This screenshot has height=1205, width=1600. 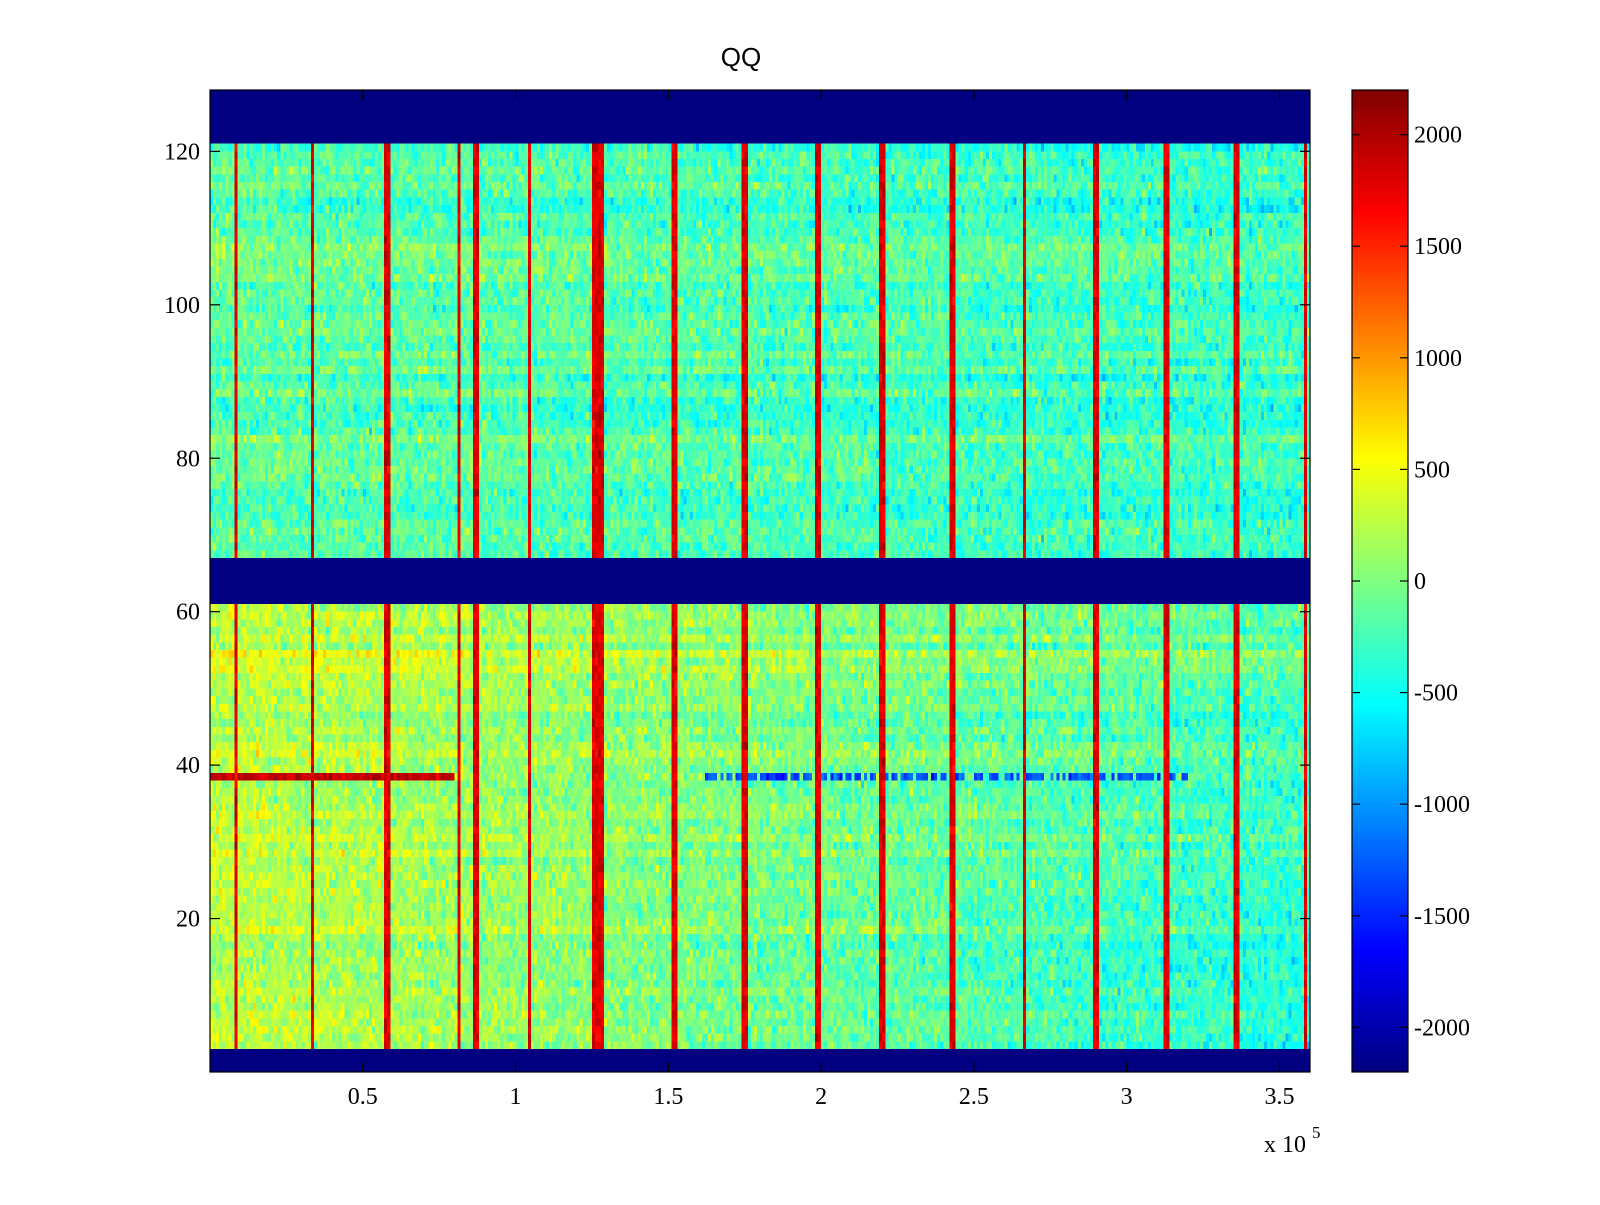 I want to click on x-tick-label: 2.5, so click(x=974, y=1097).